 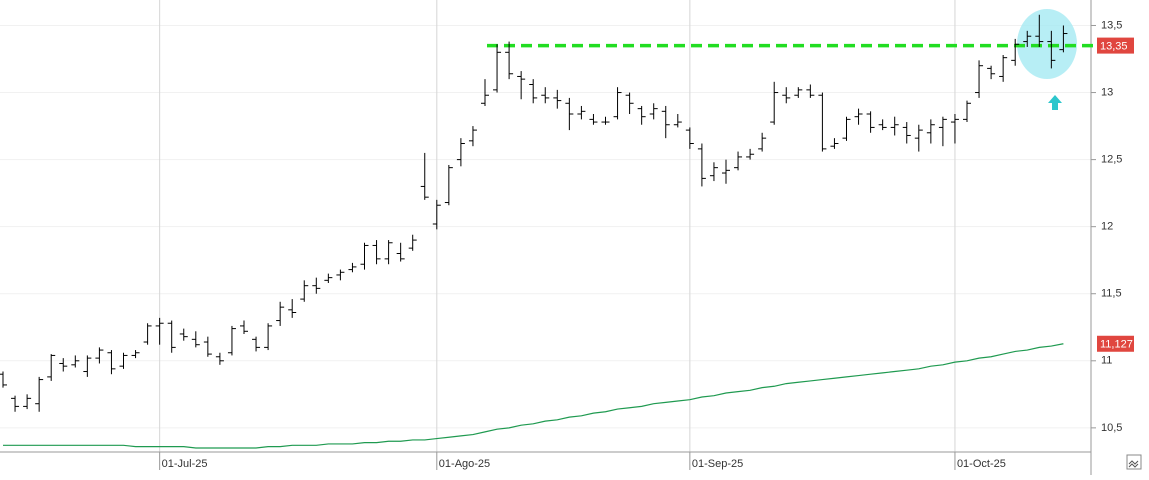 What do you see at coordinates (1107, 227) in the screenshot?
I see `y-tick-label: 12` at bounding box center [1107, 227].